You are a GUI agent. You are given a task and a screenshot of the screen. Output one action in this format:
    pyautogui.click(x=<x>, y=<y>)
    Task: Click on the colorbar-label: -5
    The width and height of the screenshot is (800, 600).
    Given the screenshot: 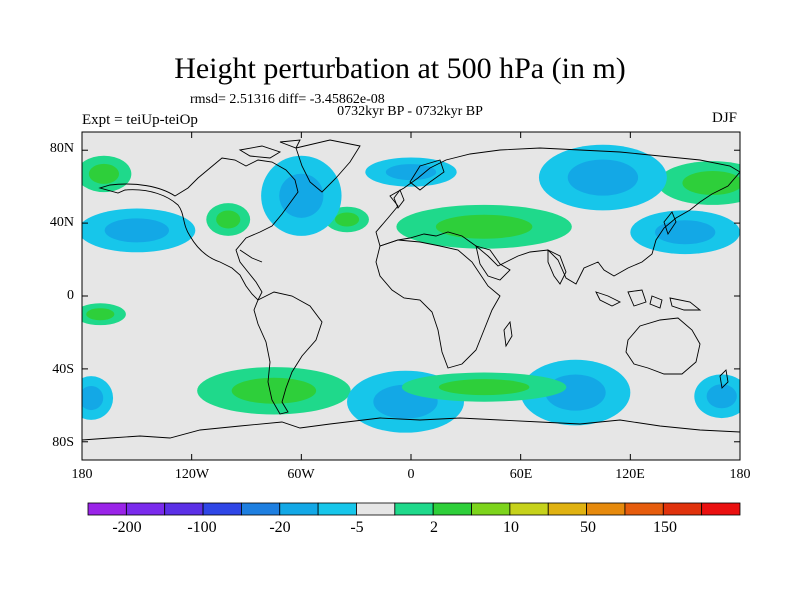 What is the action you would take?
    pyautogui.click(x=357, y=527)
    